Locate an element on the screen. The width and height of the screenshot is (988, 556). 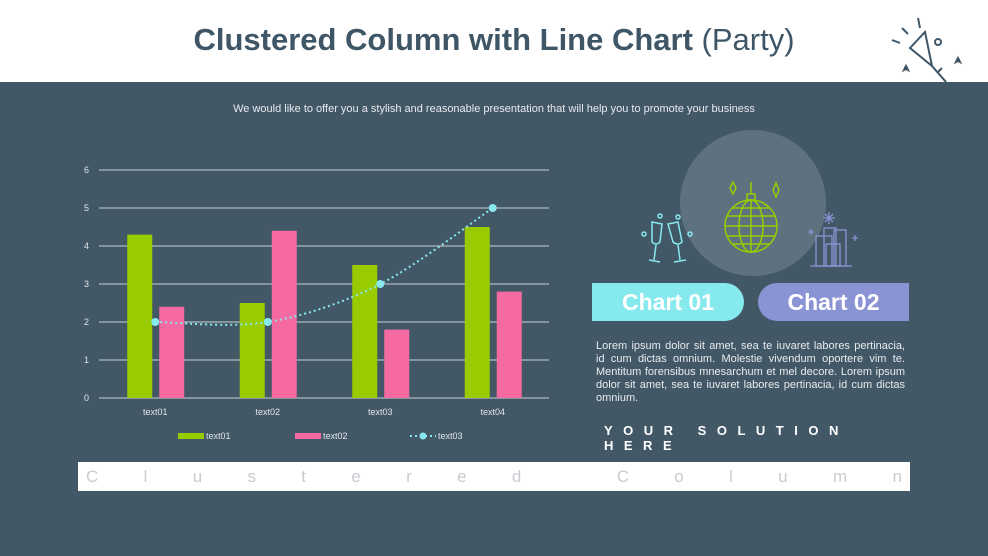
x-tick-label: text04 is located at coordinates (492, 412).